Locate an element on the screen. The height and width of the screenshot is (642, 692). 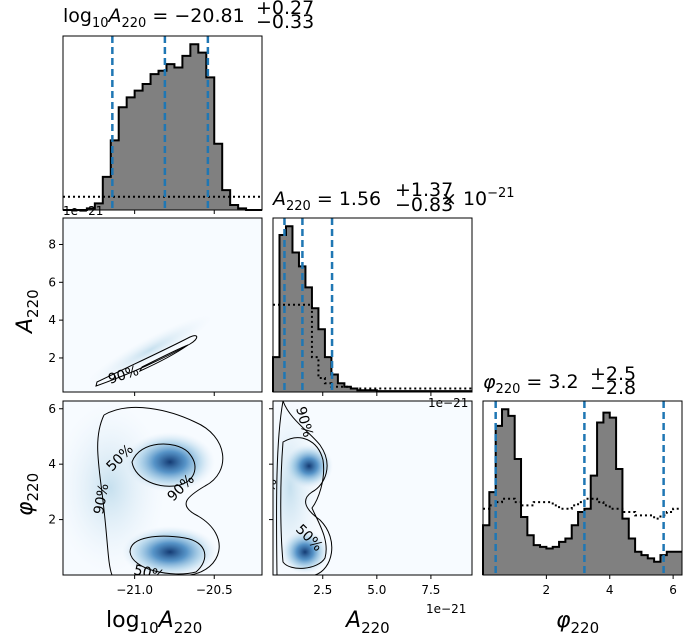
ylabel-phi220: φ220 is located at coordinates (27, 494).